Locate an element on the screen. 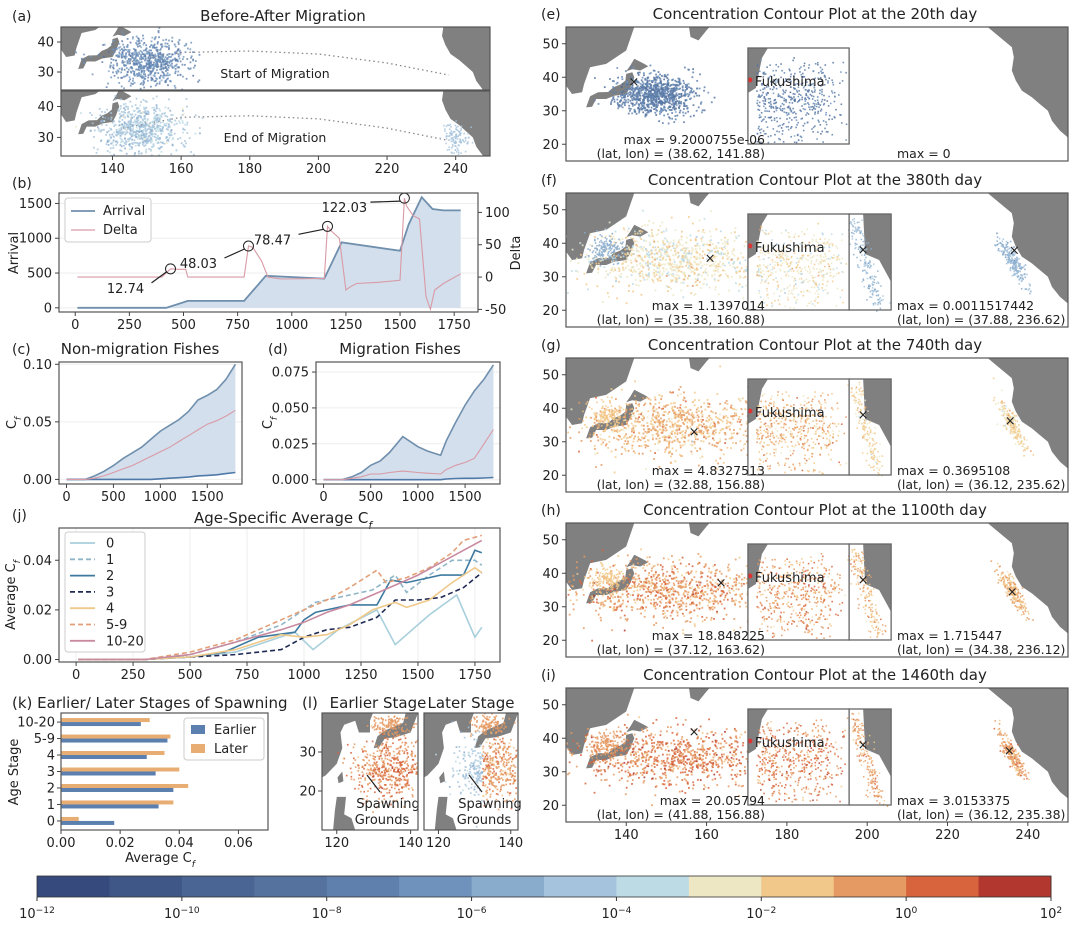 The height and width of the screenshot is (930, 1080). bar-earlier is located at coordinates (104, 757).